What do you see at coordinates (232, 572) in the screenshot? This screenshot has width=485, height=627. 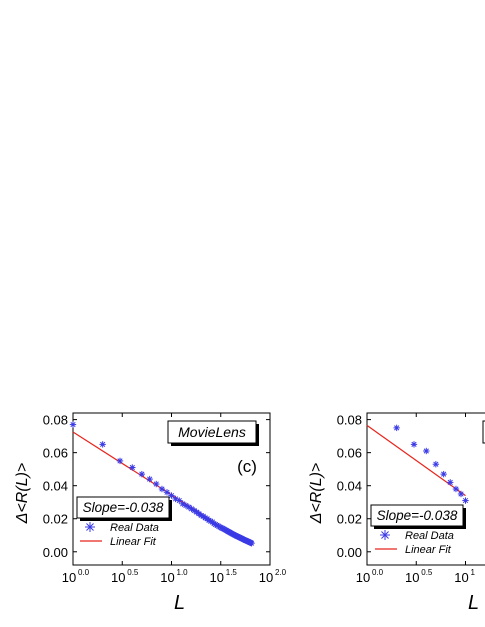 I see `x-tick-exponent: 1.5` at bounding box center [232, 572].